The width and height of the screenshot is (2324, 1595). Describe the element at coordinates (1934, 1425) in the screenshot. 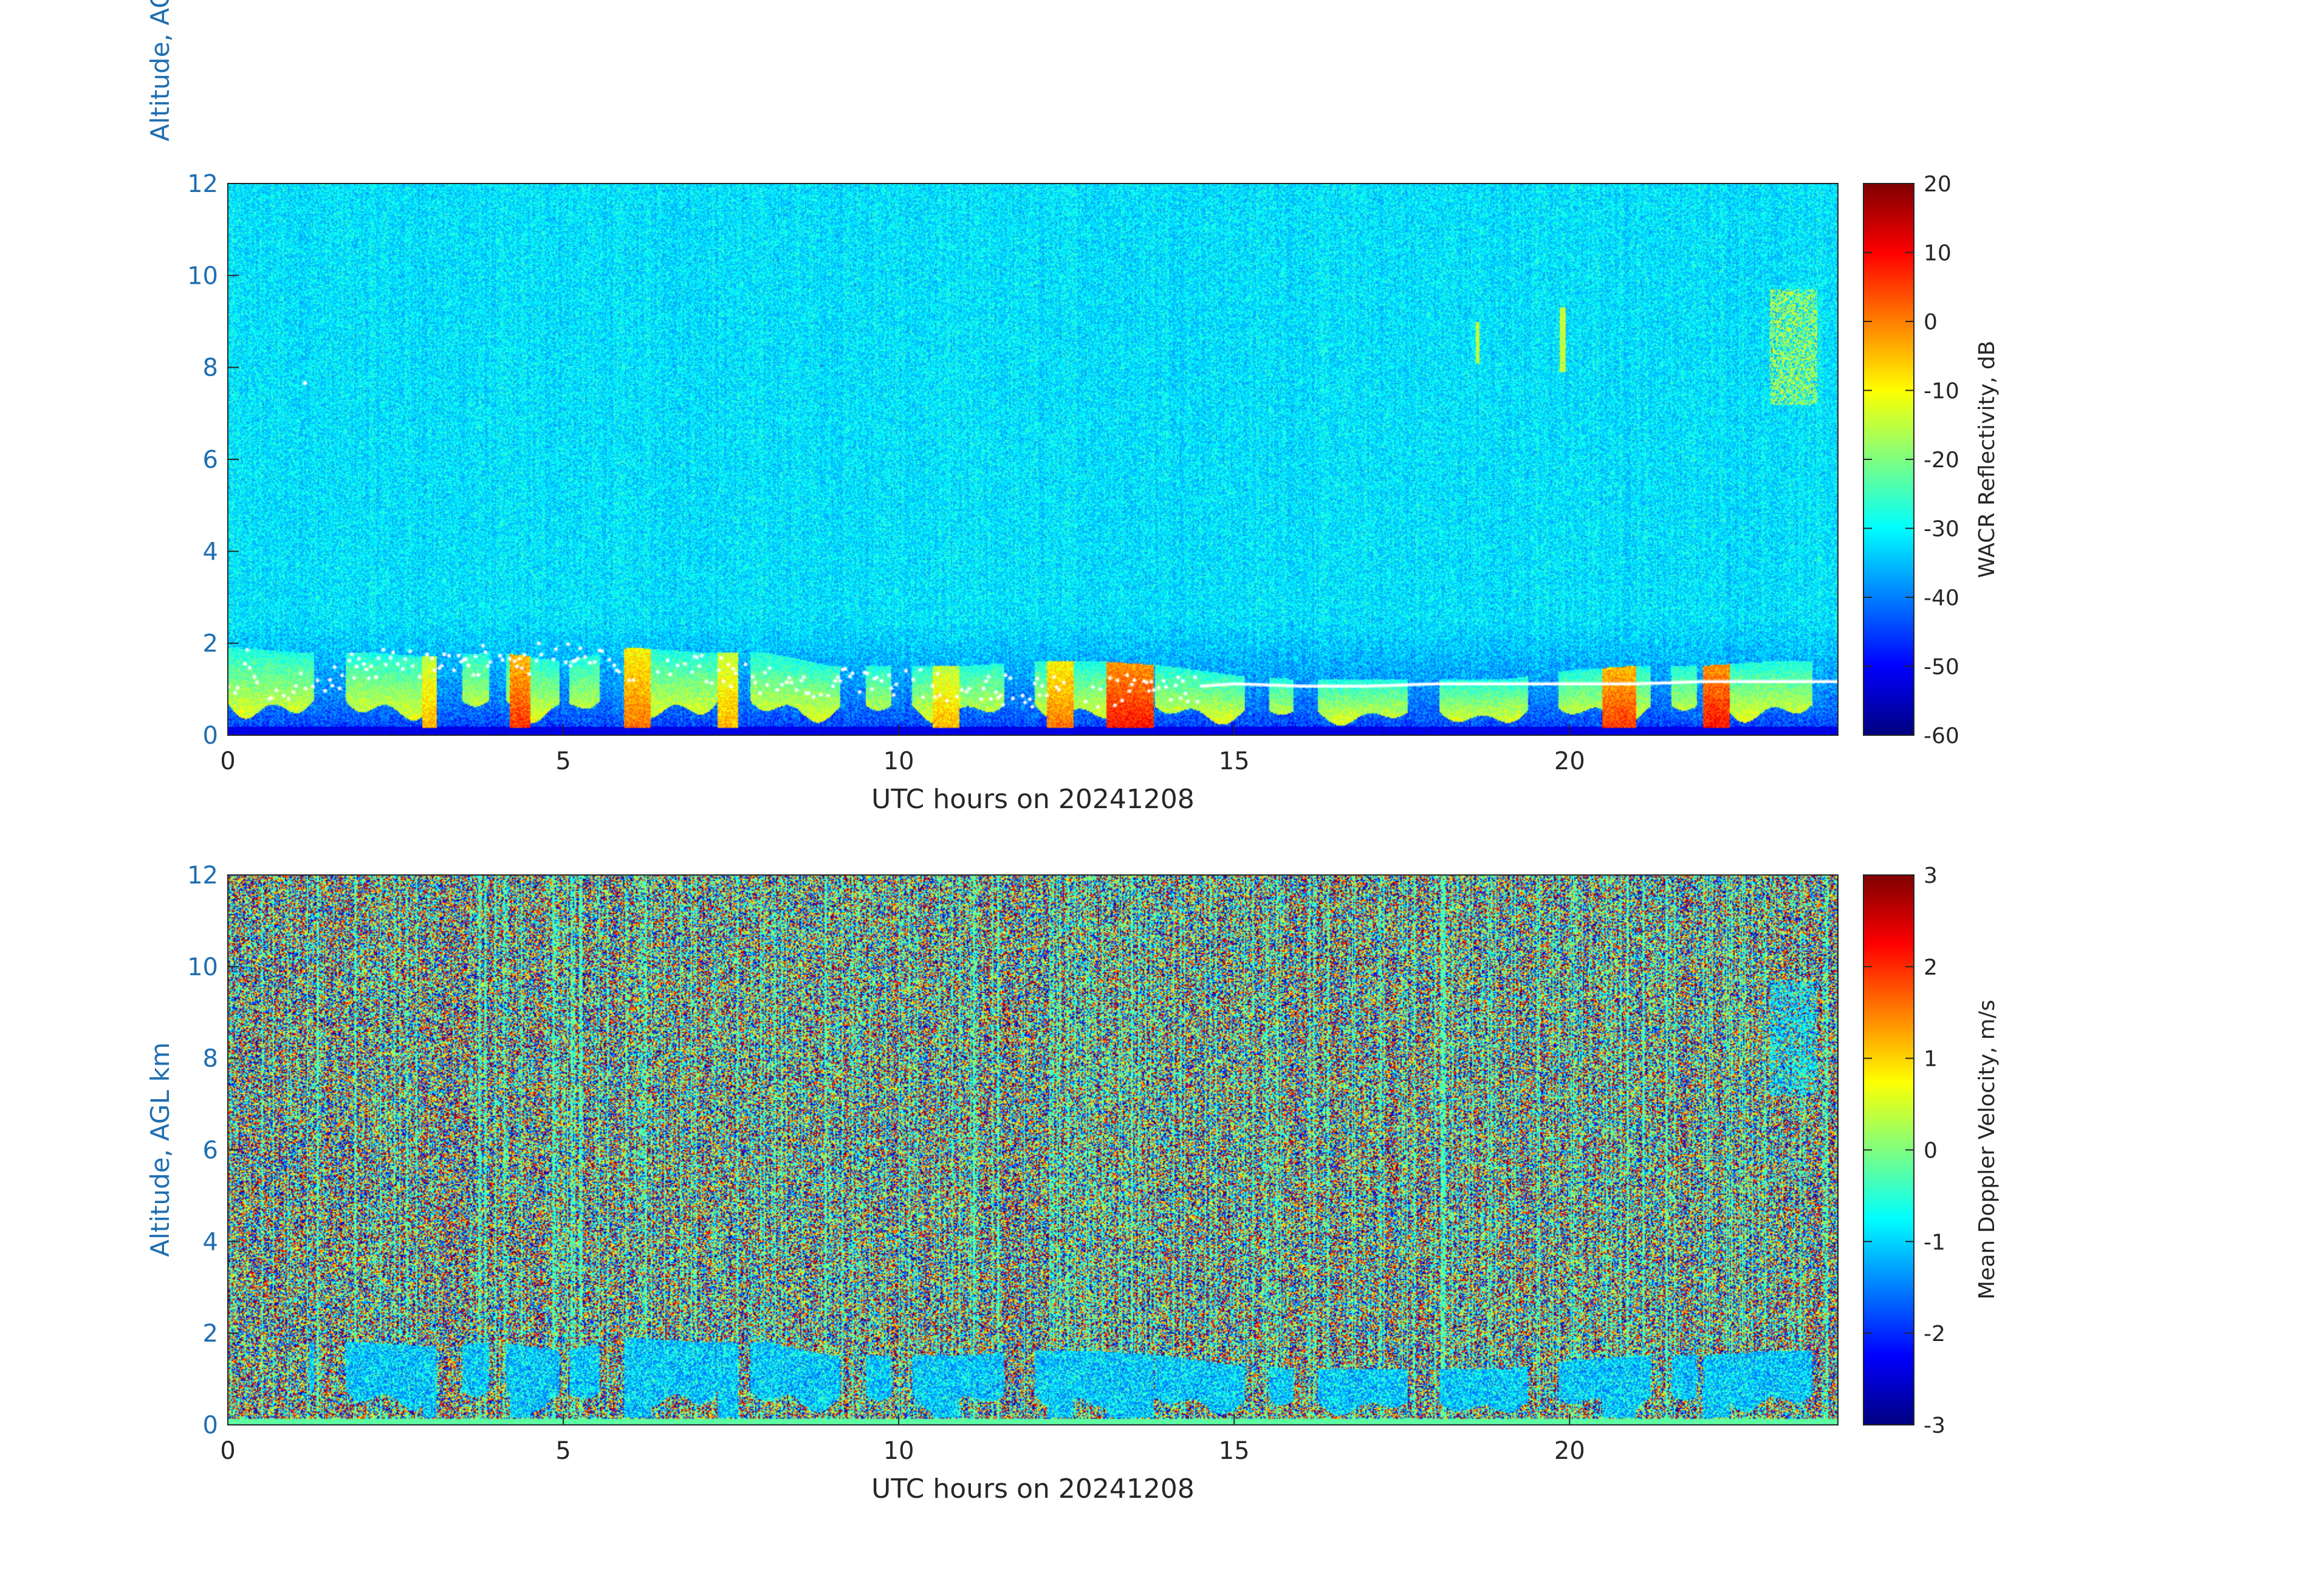

I see `colorbar-tick-label: -3` at that location.